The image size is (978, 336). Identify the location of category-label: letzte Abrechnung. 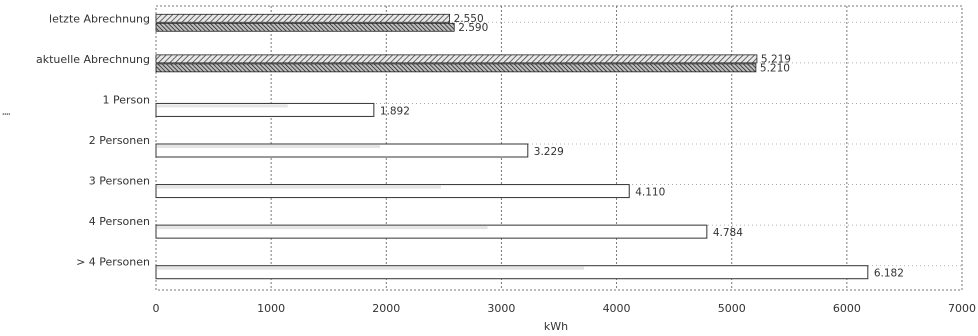
(99, 18).